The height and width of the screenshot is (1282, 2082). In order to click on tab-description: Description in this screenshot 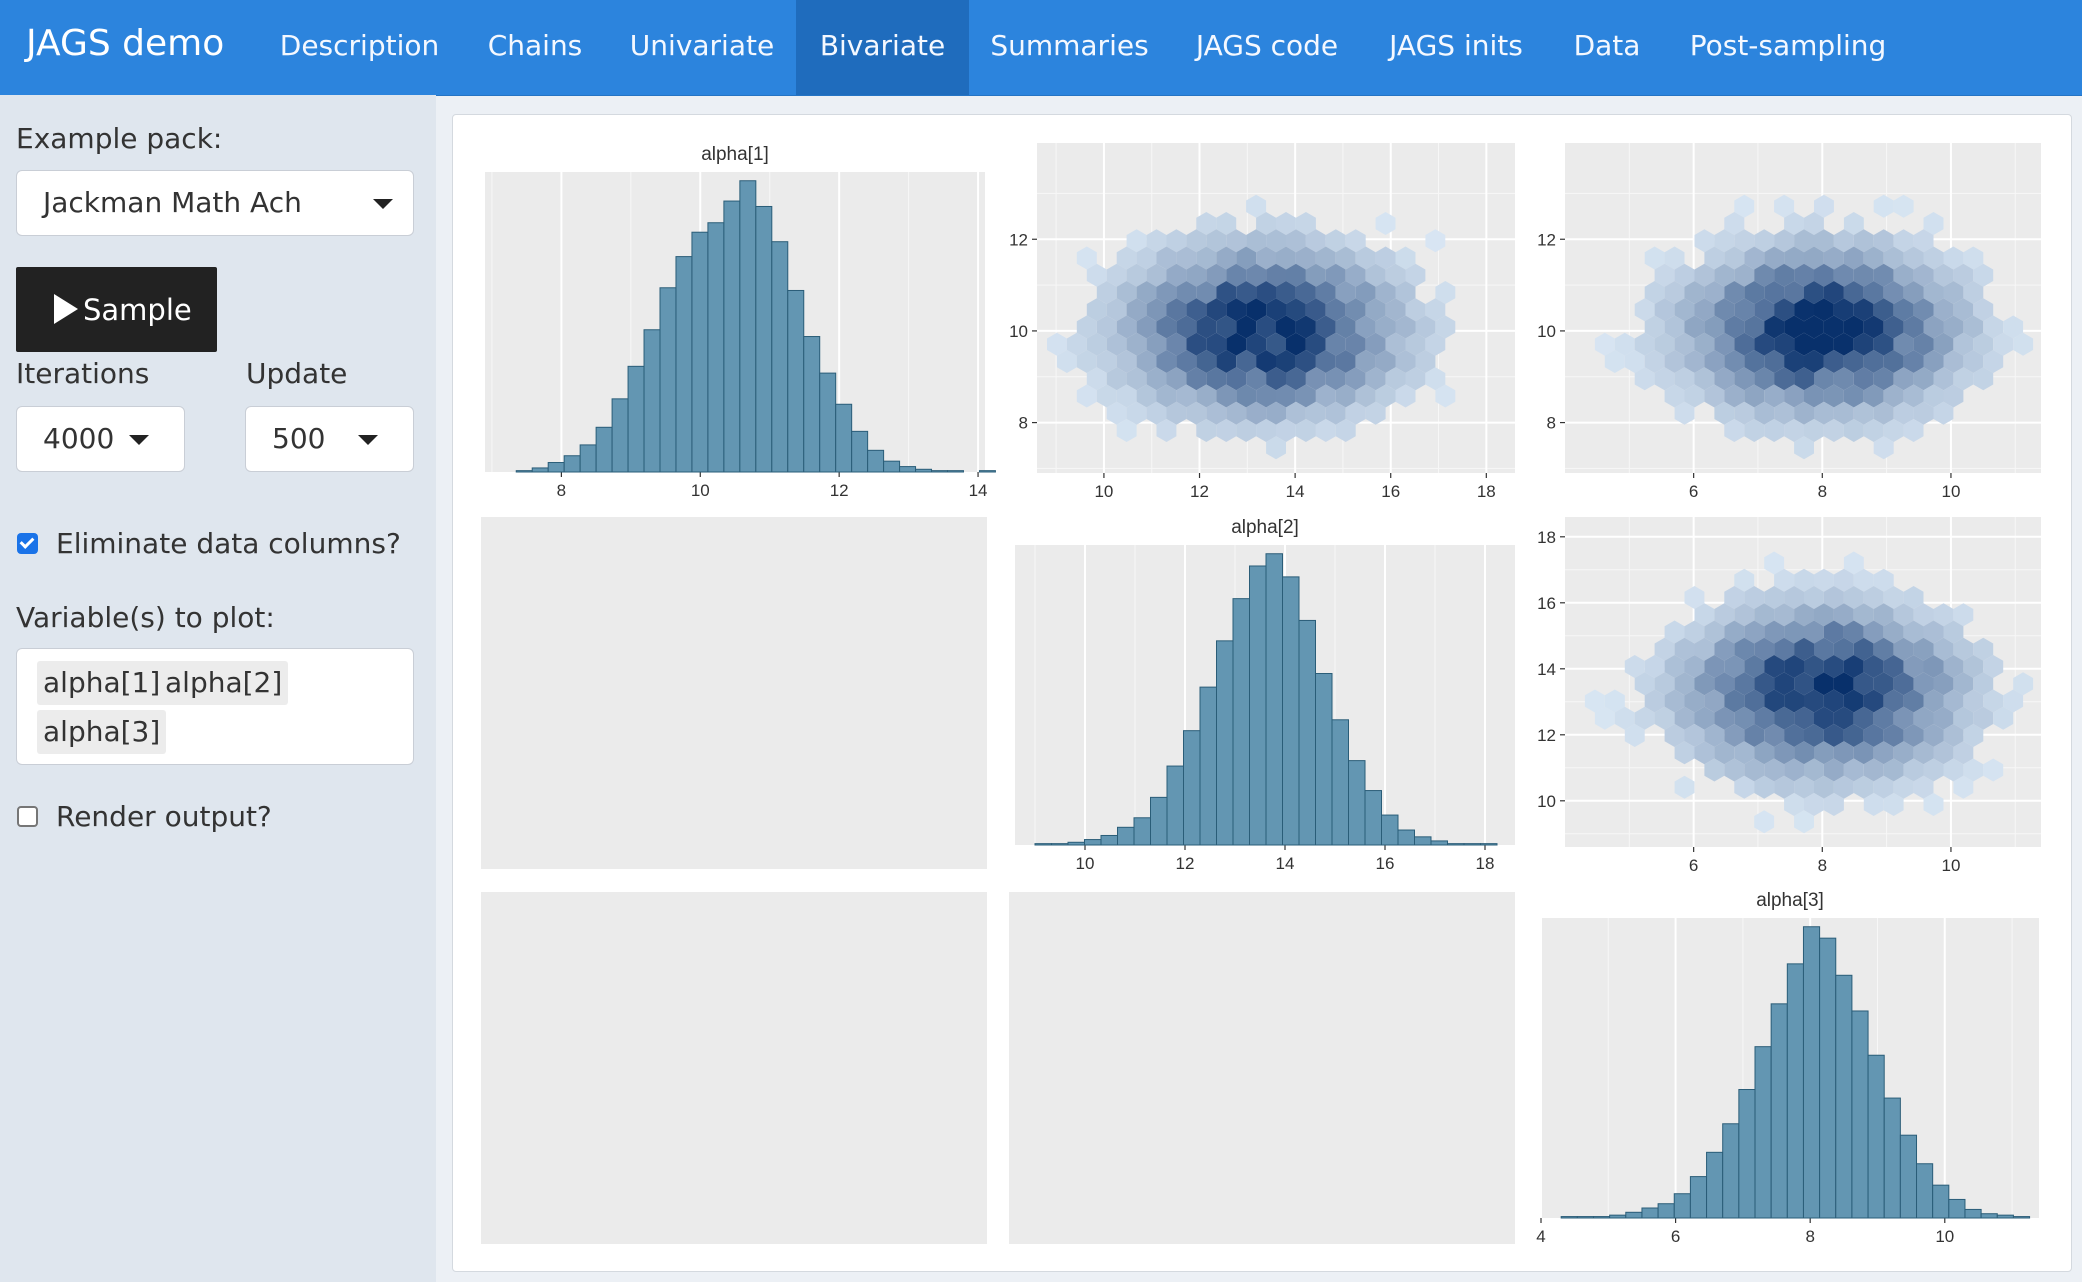, I will do `click(359, 45)`.